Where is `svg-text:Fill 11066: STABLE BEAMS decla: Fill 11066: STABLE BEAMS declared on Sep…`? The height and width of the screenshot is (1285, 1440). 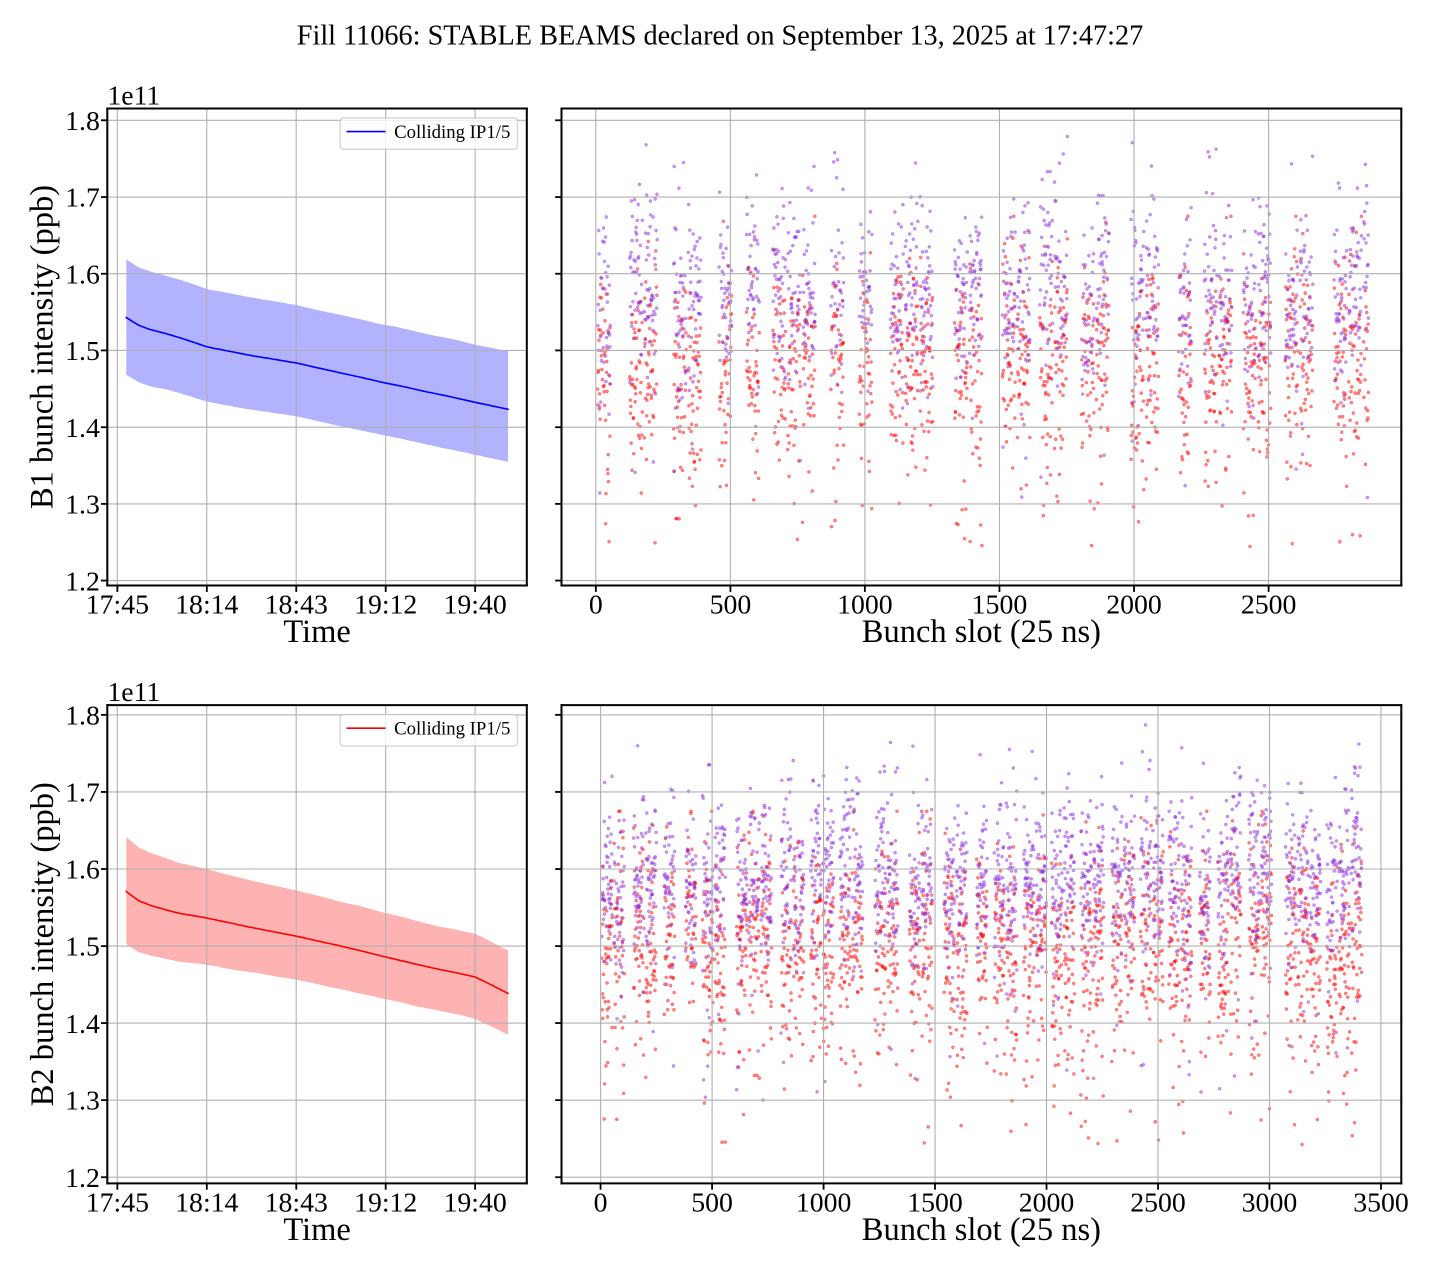
svg-text:Fill 11066: STABLE BEAMS decla: Fill 11066: STABLE BEAMS declared on Sep… is located at coordinates (720, 36).